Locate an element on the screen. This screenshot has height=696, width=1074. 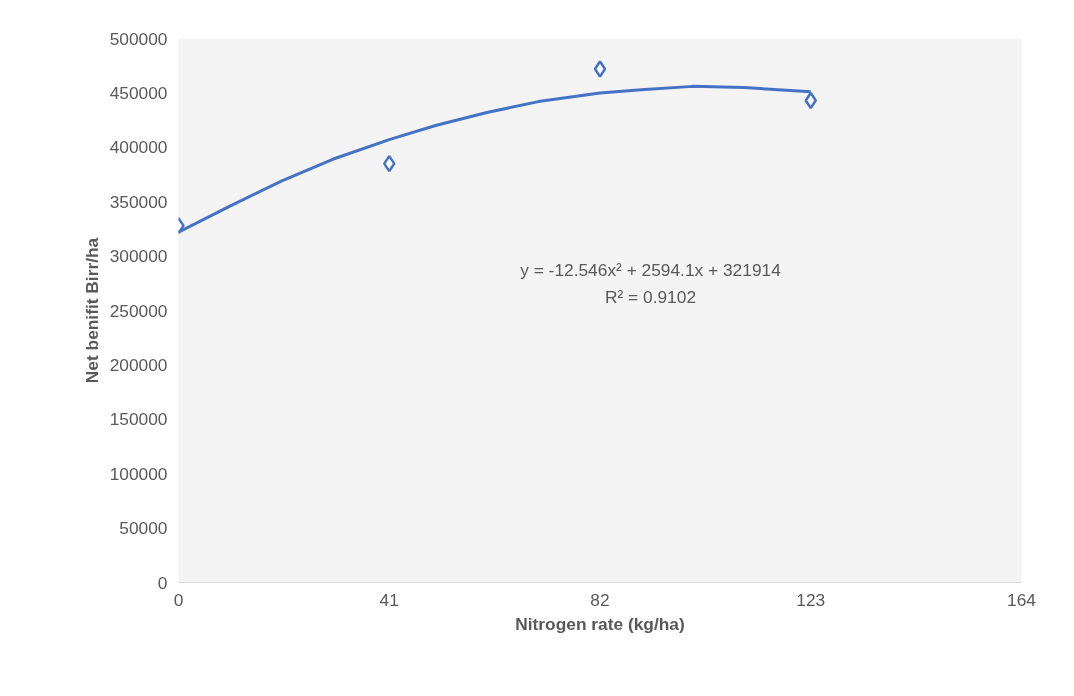
y-tick-label: 400000 is located at coordinates (138, 147).